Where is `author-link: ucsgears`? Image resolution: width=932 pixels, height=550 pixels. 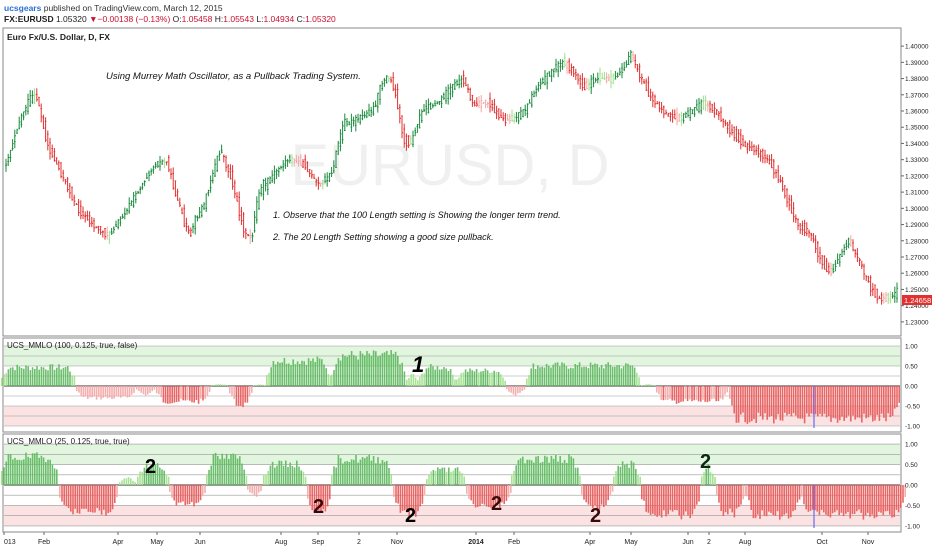
author-link: ucsgears is located at coordinates (23, 8).